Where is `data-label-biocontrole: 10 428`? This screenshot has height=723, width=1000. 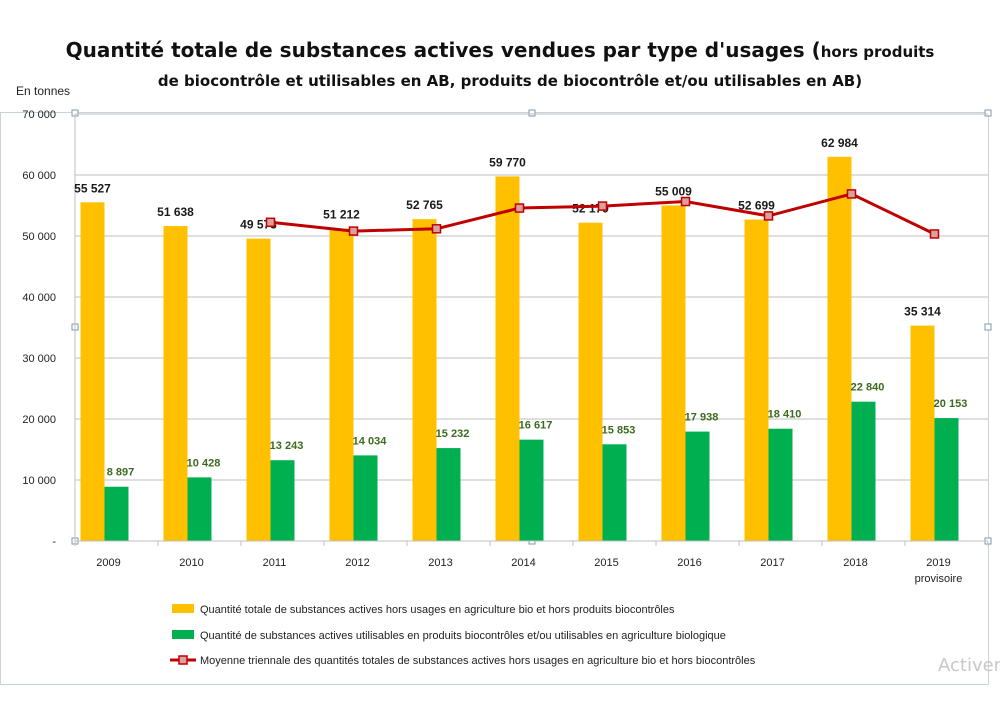
data-label-biocontrole: 10 428 is located at coordinates (204, 463).